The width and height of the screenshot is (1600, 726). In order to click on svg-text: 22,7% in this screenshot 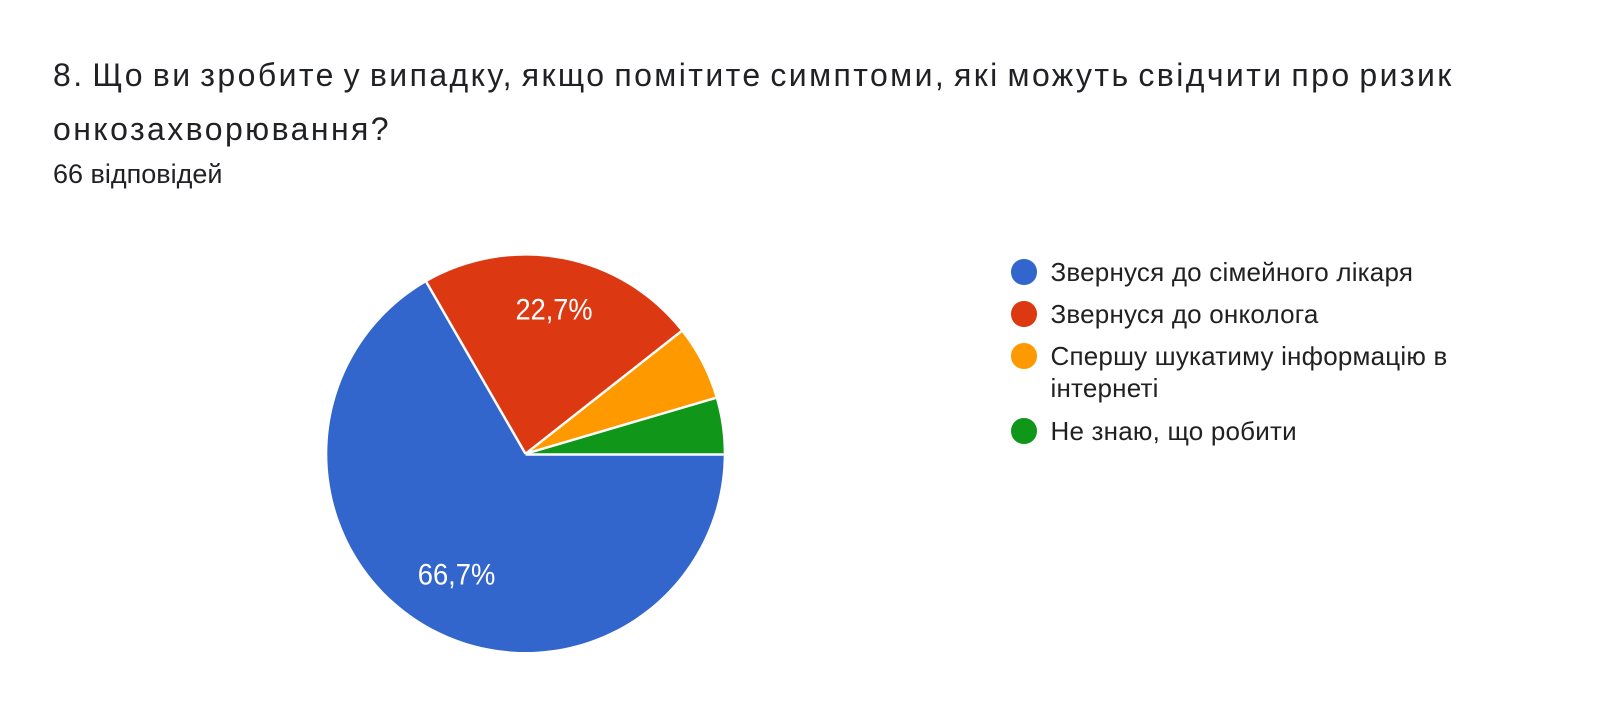, I will do `click(554, 310)`.